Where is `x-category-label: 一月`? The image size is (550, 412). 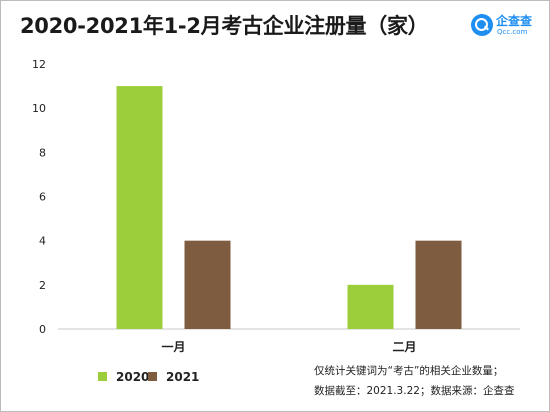 x-category-label: 一月 is located at coordinates (173, 347).